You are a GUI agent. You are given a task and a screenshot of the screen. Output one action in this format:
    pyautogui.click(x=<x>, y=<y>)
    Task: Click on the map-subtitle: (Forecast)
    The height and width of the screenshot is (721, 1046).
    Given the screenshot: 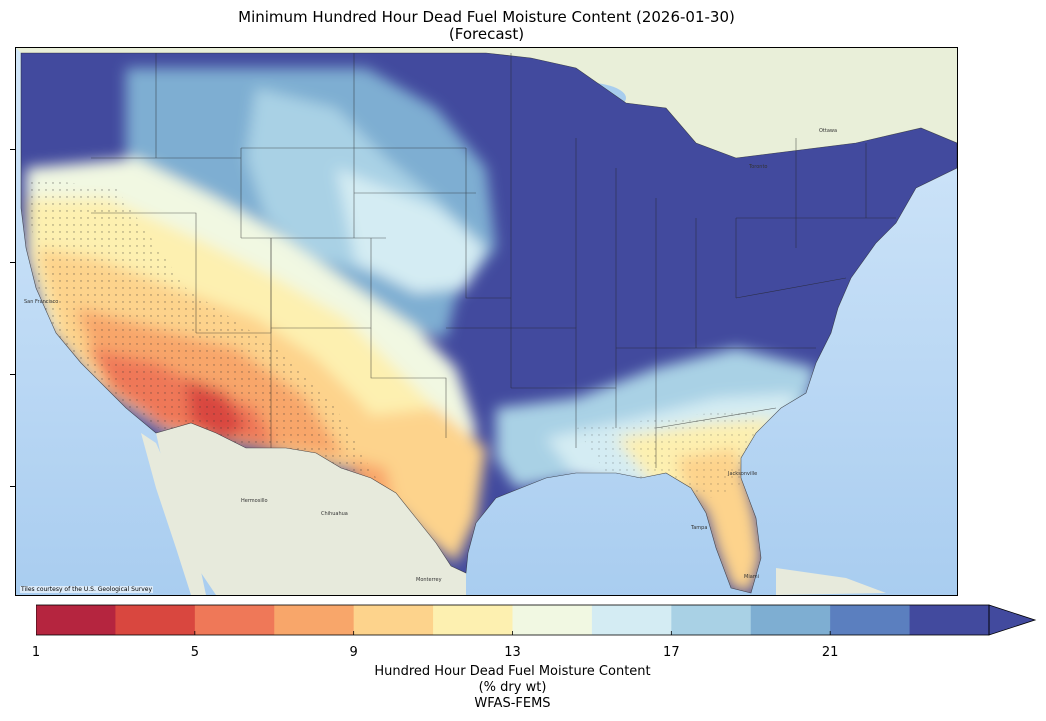 What is the action you would take?
    pyautogui.click(x=486, y=34)
    